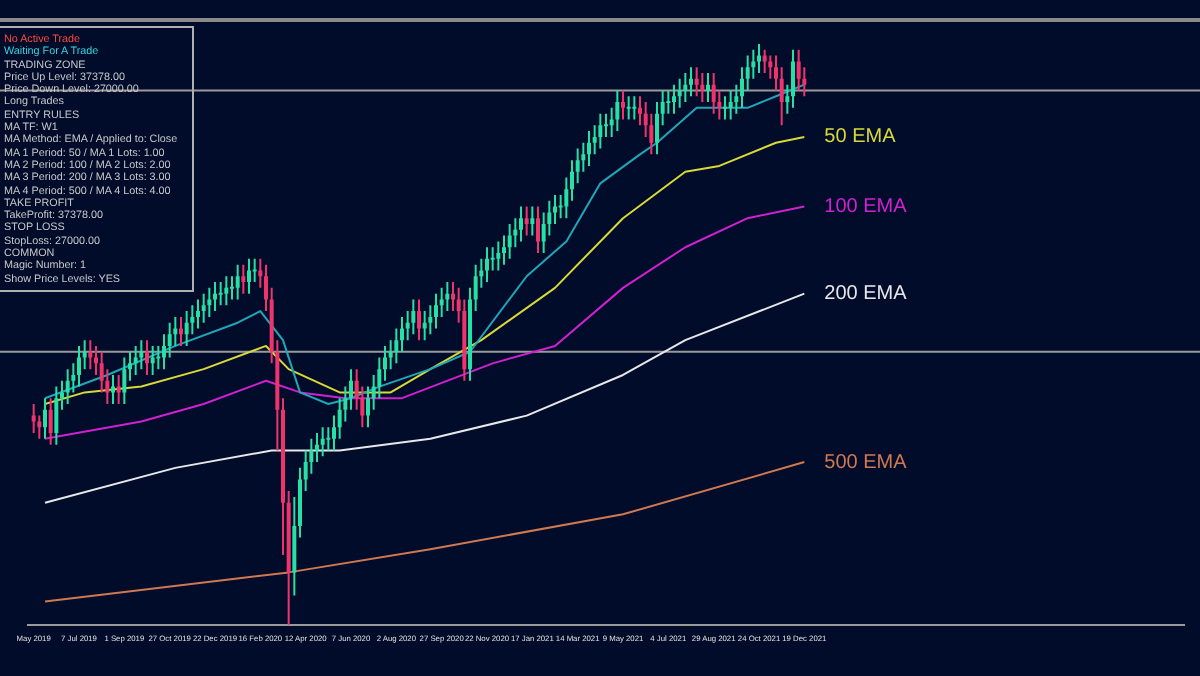 The width and height of the screenshot is (1200, 676). I want to click on series-label: 100 EMA, so click(866, 207).